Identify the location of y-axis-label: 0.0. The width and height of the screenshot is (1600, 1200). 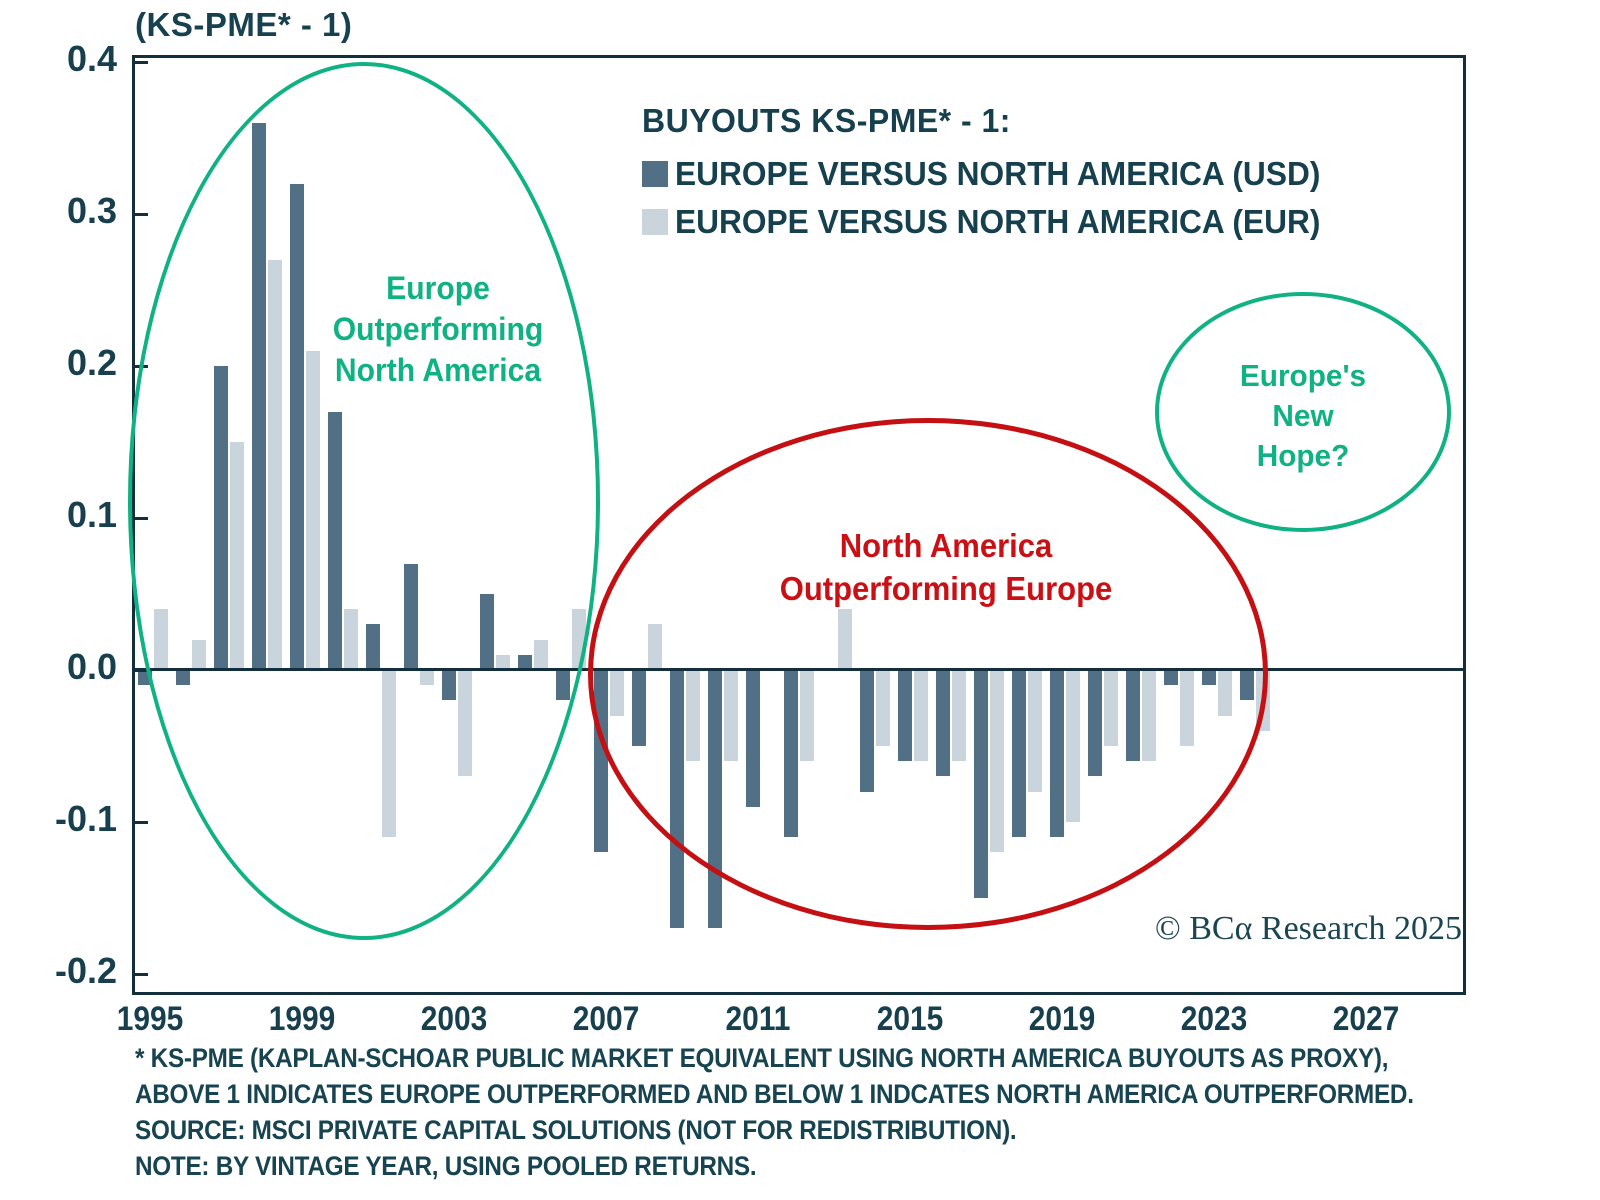
(91, 666).